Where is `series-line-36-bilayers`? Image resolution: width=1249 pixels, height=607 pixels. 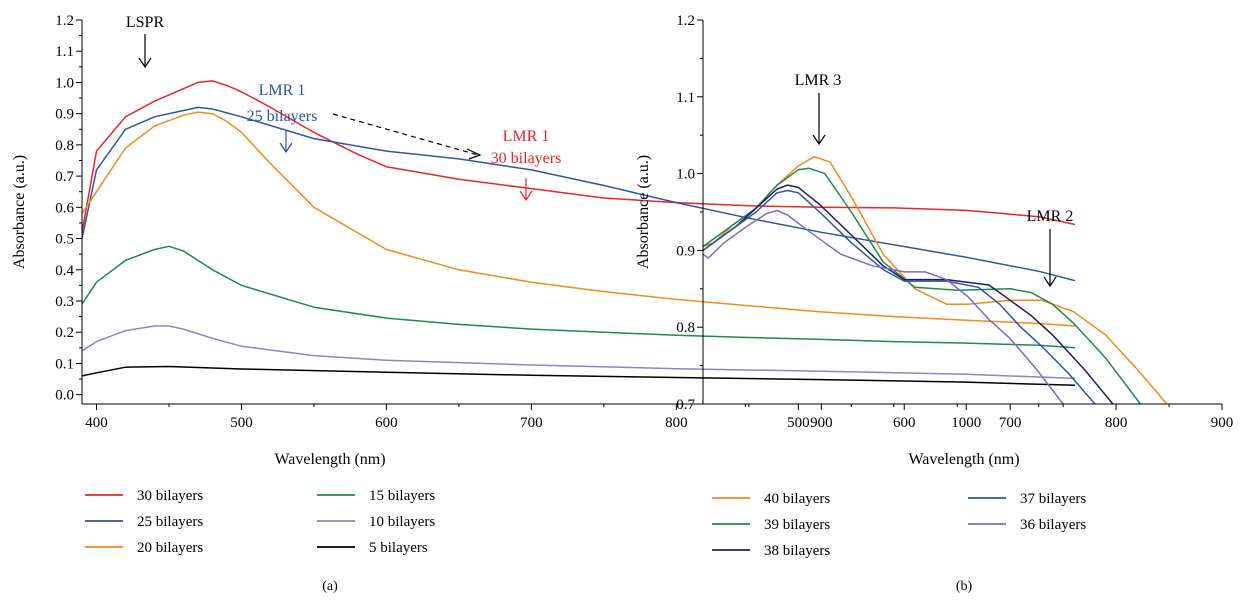
series-line-36-bilayers is located at coordinates (883, 306).